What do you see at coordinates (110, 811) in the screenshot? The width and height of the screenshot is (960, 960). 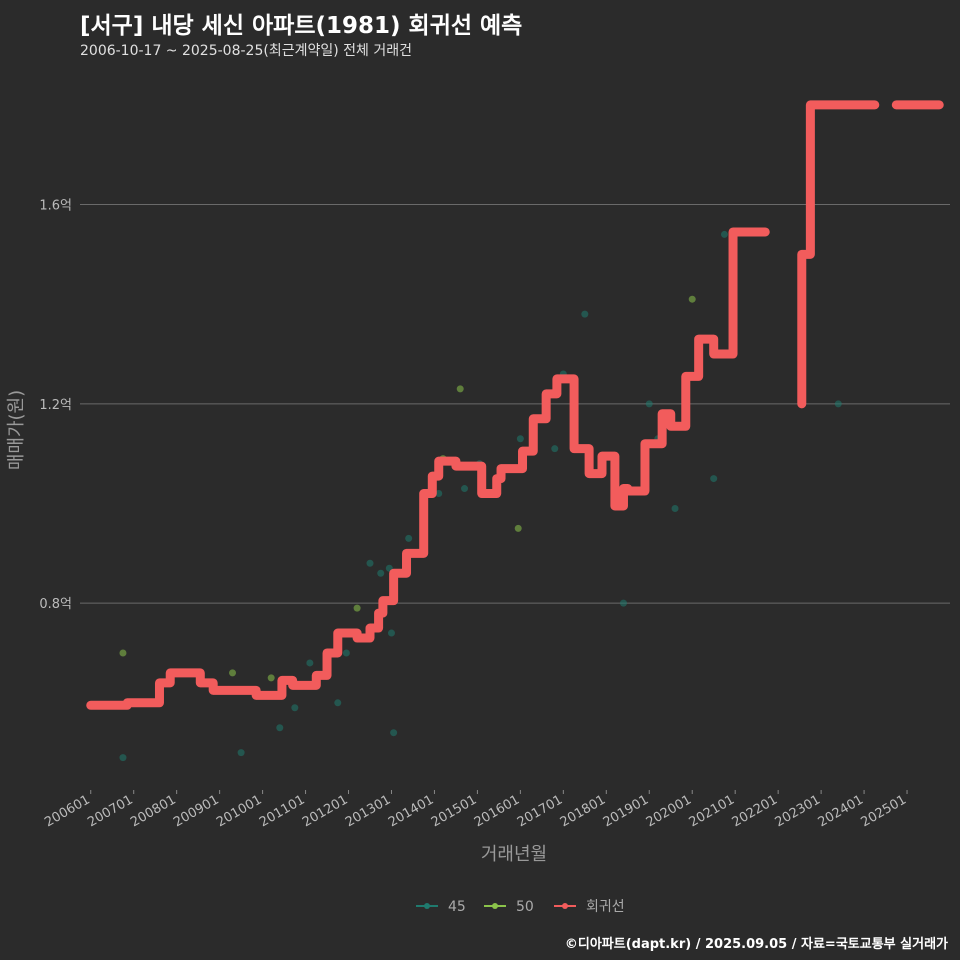 I see `x-tick-label: 200701` at bounding box center [110, 811].